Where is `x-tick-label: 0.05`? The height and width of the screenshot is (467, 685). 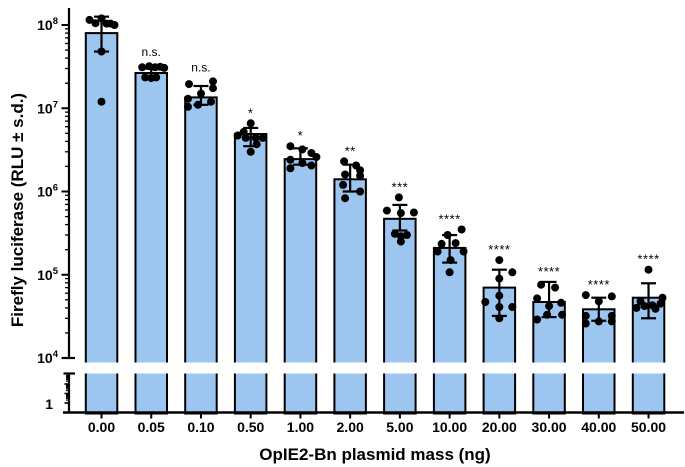 x-tick-label: 0.05 is located at coordinates (151, 427).